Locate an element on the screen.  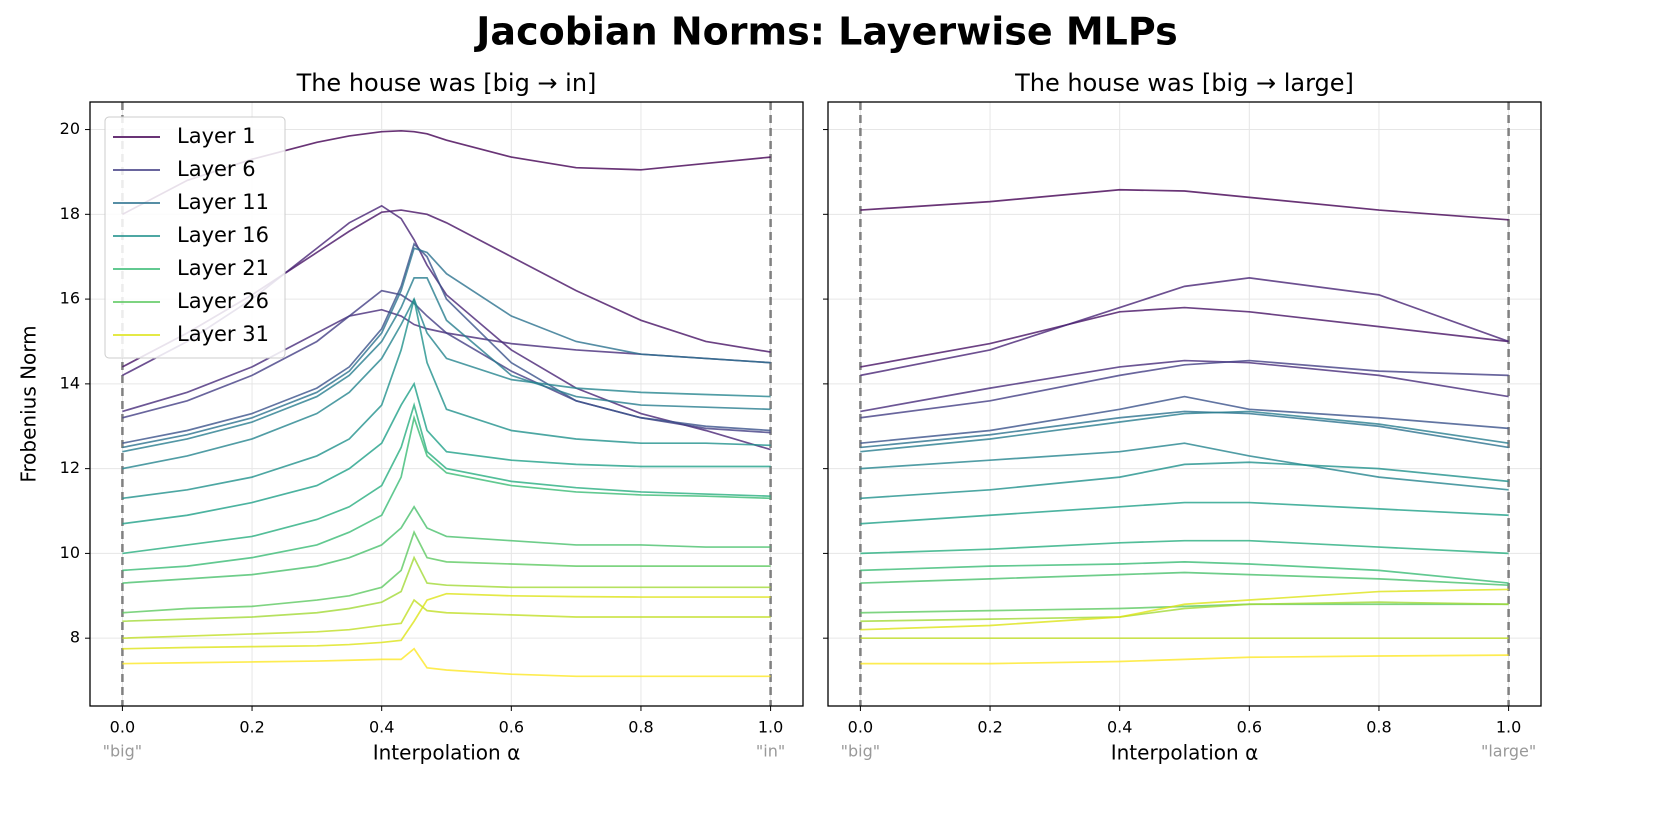
legend-label: Layer 6 is located at coordinates (216, 169).